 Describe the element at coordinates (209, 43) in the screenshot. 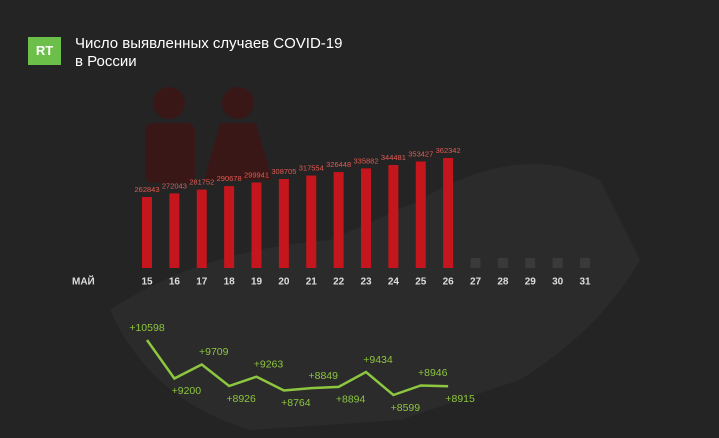

I see `chart-title: Число выявленных случаев COVID-19` at that location.